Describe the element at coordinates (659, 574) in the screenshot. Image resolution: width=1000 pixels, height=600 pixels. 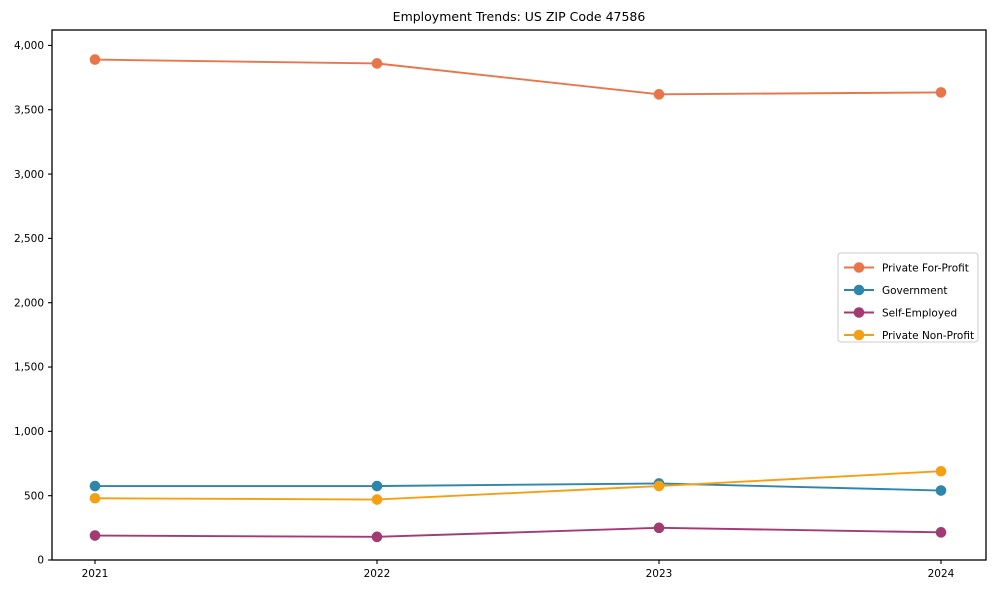
I see `x-tick-label: 2023` at that location.